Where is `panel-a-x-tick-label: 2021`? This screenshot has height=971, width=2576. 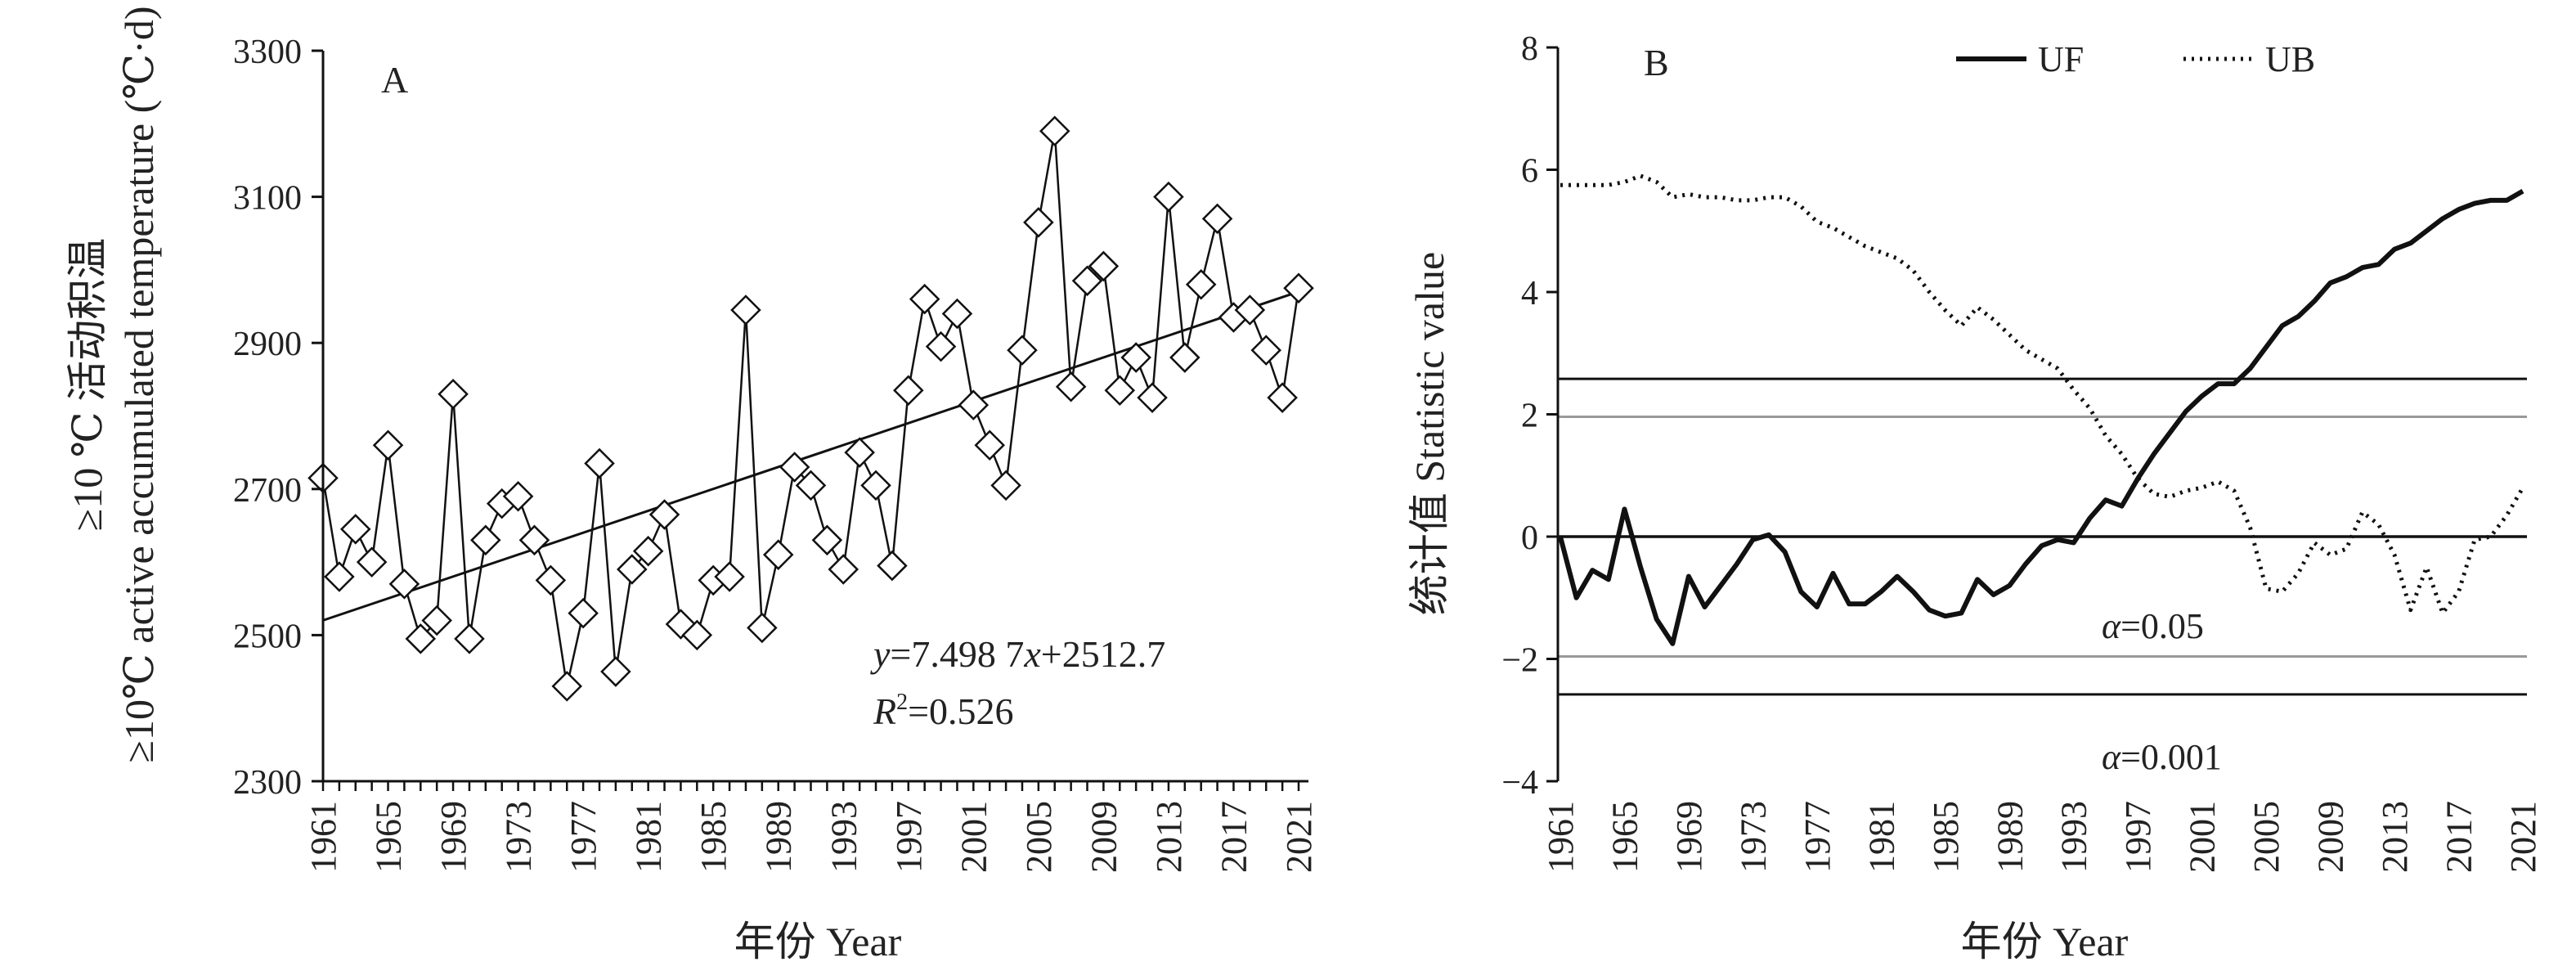
panel-a-x-tick-label: 2021 is located at coordinates (1299, 837).